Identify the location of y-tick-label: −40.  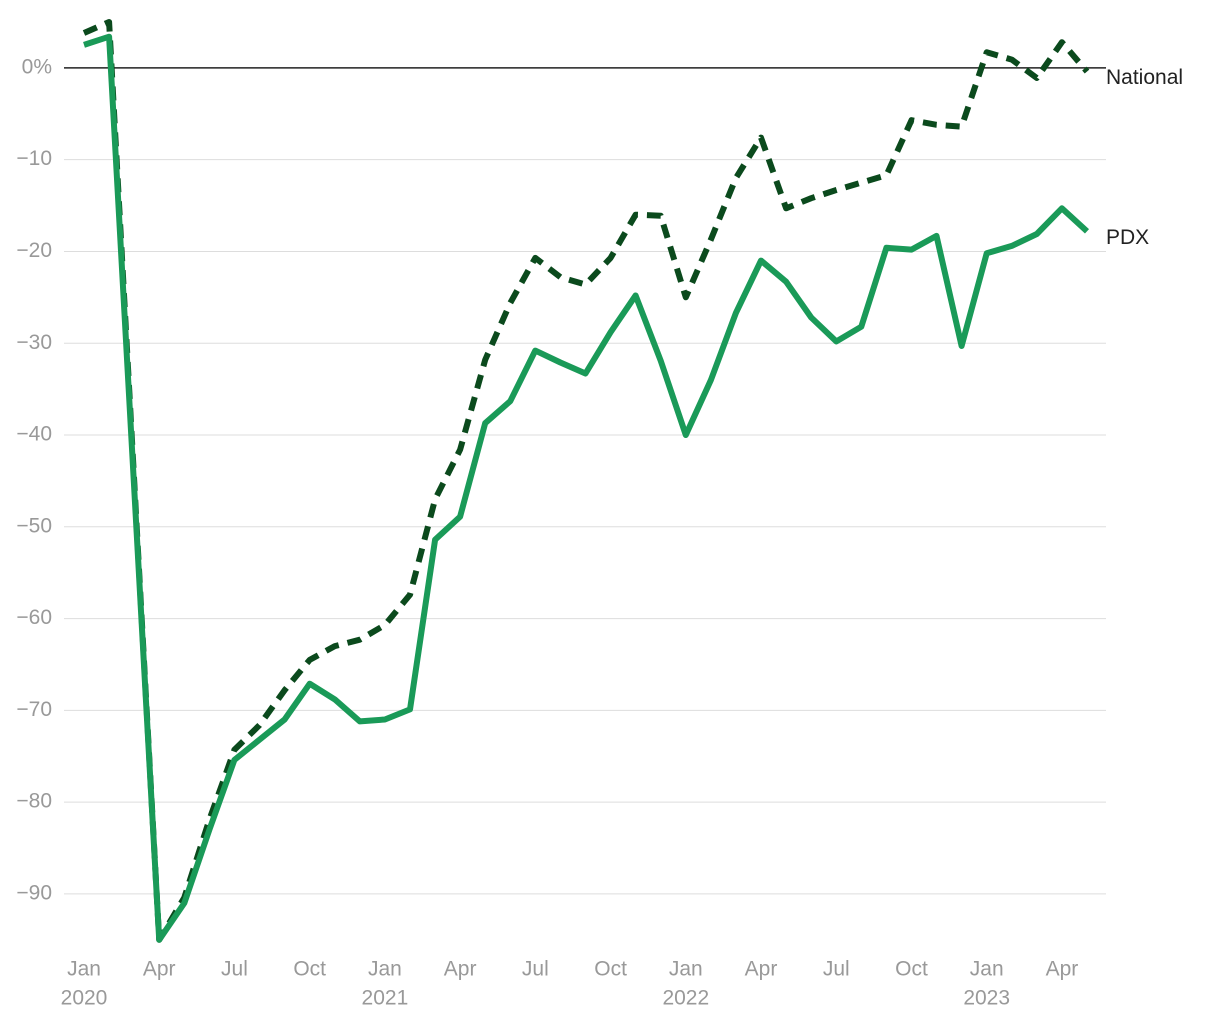
(34, 434).